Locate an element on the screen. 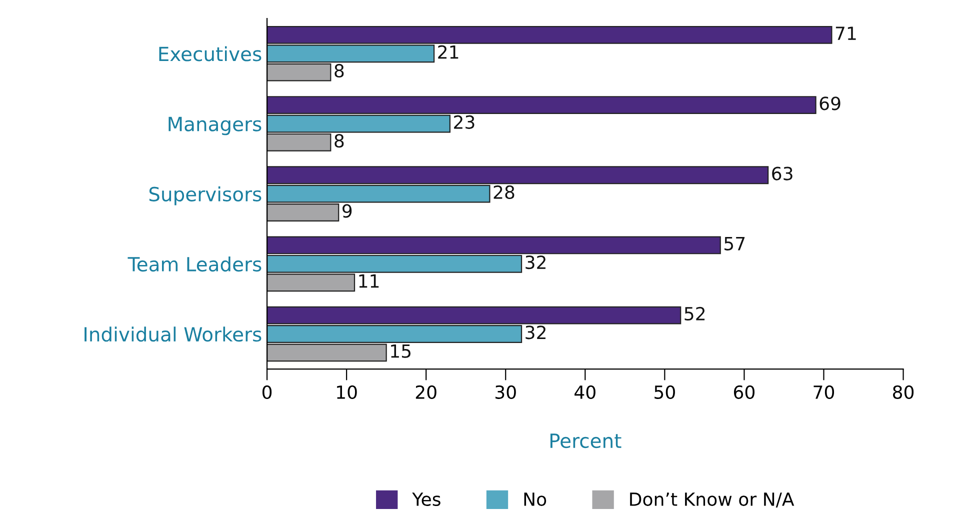 This screenshot has height=531, width=964. data-label: 11 is located at coordinates (369, 281).